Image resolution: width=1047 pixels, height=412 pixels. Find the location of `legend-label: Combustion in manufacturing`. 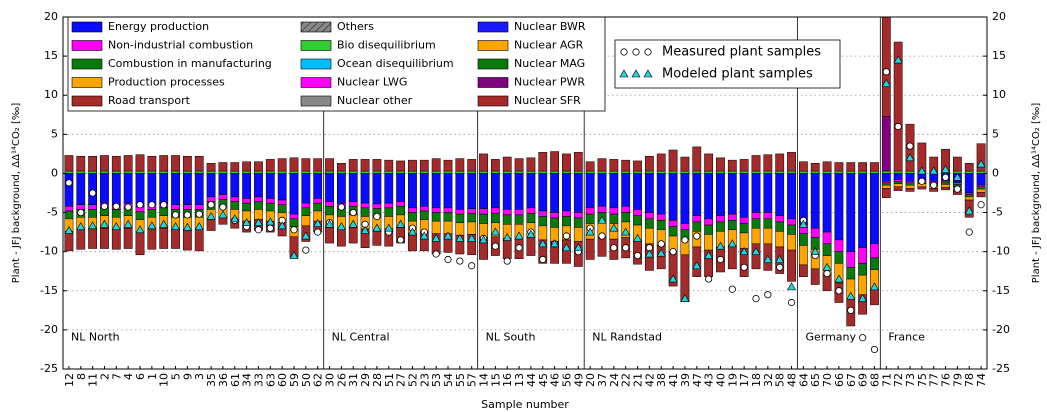

legend-label: Combustion in manufacturing is located at coordinates (190, 63).